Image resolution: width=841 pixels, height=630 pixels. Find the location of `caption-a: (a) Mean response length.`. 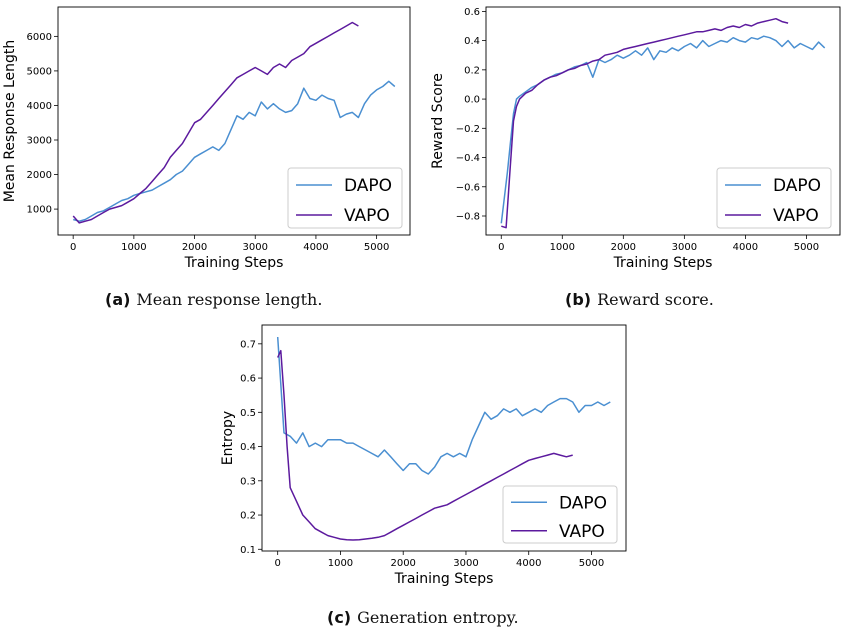

caption-a: (a) Mean response length. is located at coordinates (213, 299).